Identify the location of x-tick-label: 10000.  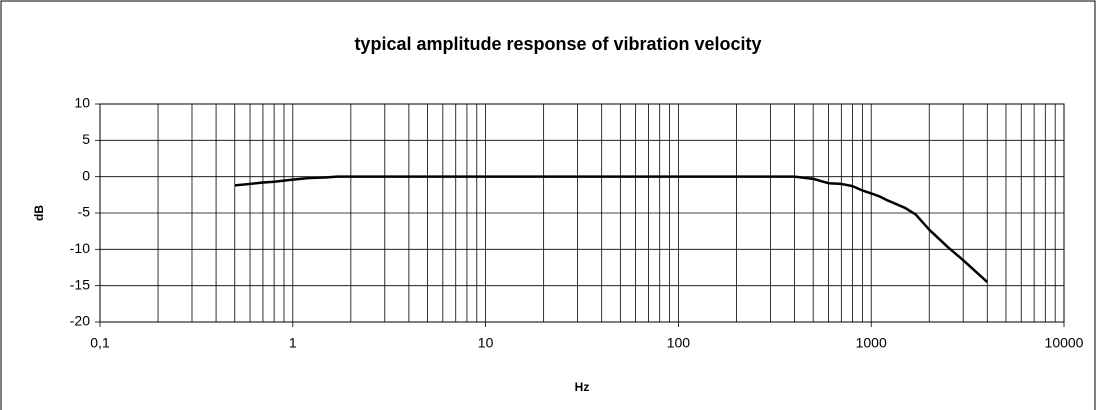
(1064, 343).